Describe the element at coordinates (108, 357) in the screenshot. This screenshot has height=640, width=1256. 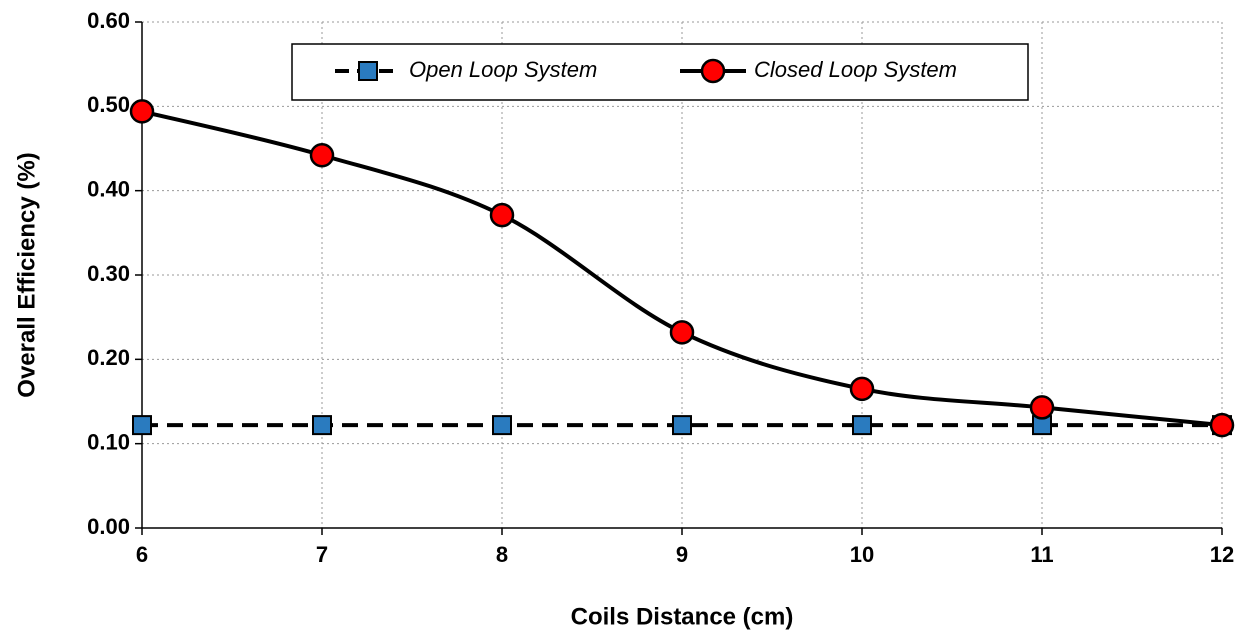
I see `y-tick-label: 0.20` at that location.